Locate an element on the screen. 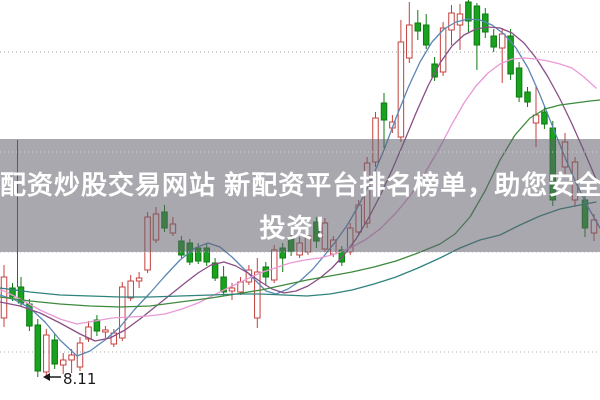 Image resolution: width=600 pixels, height=400 pixels. left-arrow-icon is located at coordinates (46, 377).